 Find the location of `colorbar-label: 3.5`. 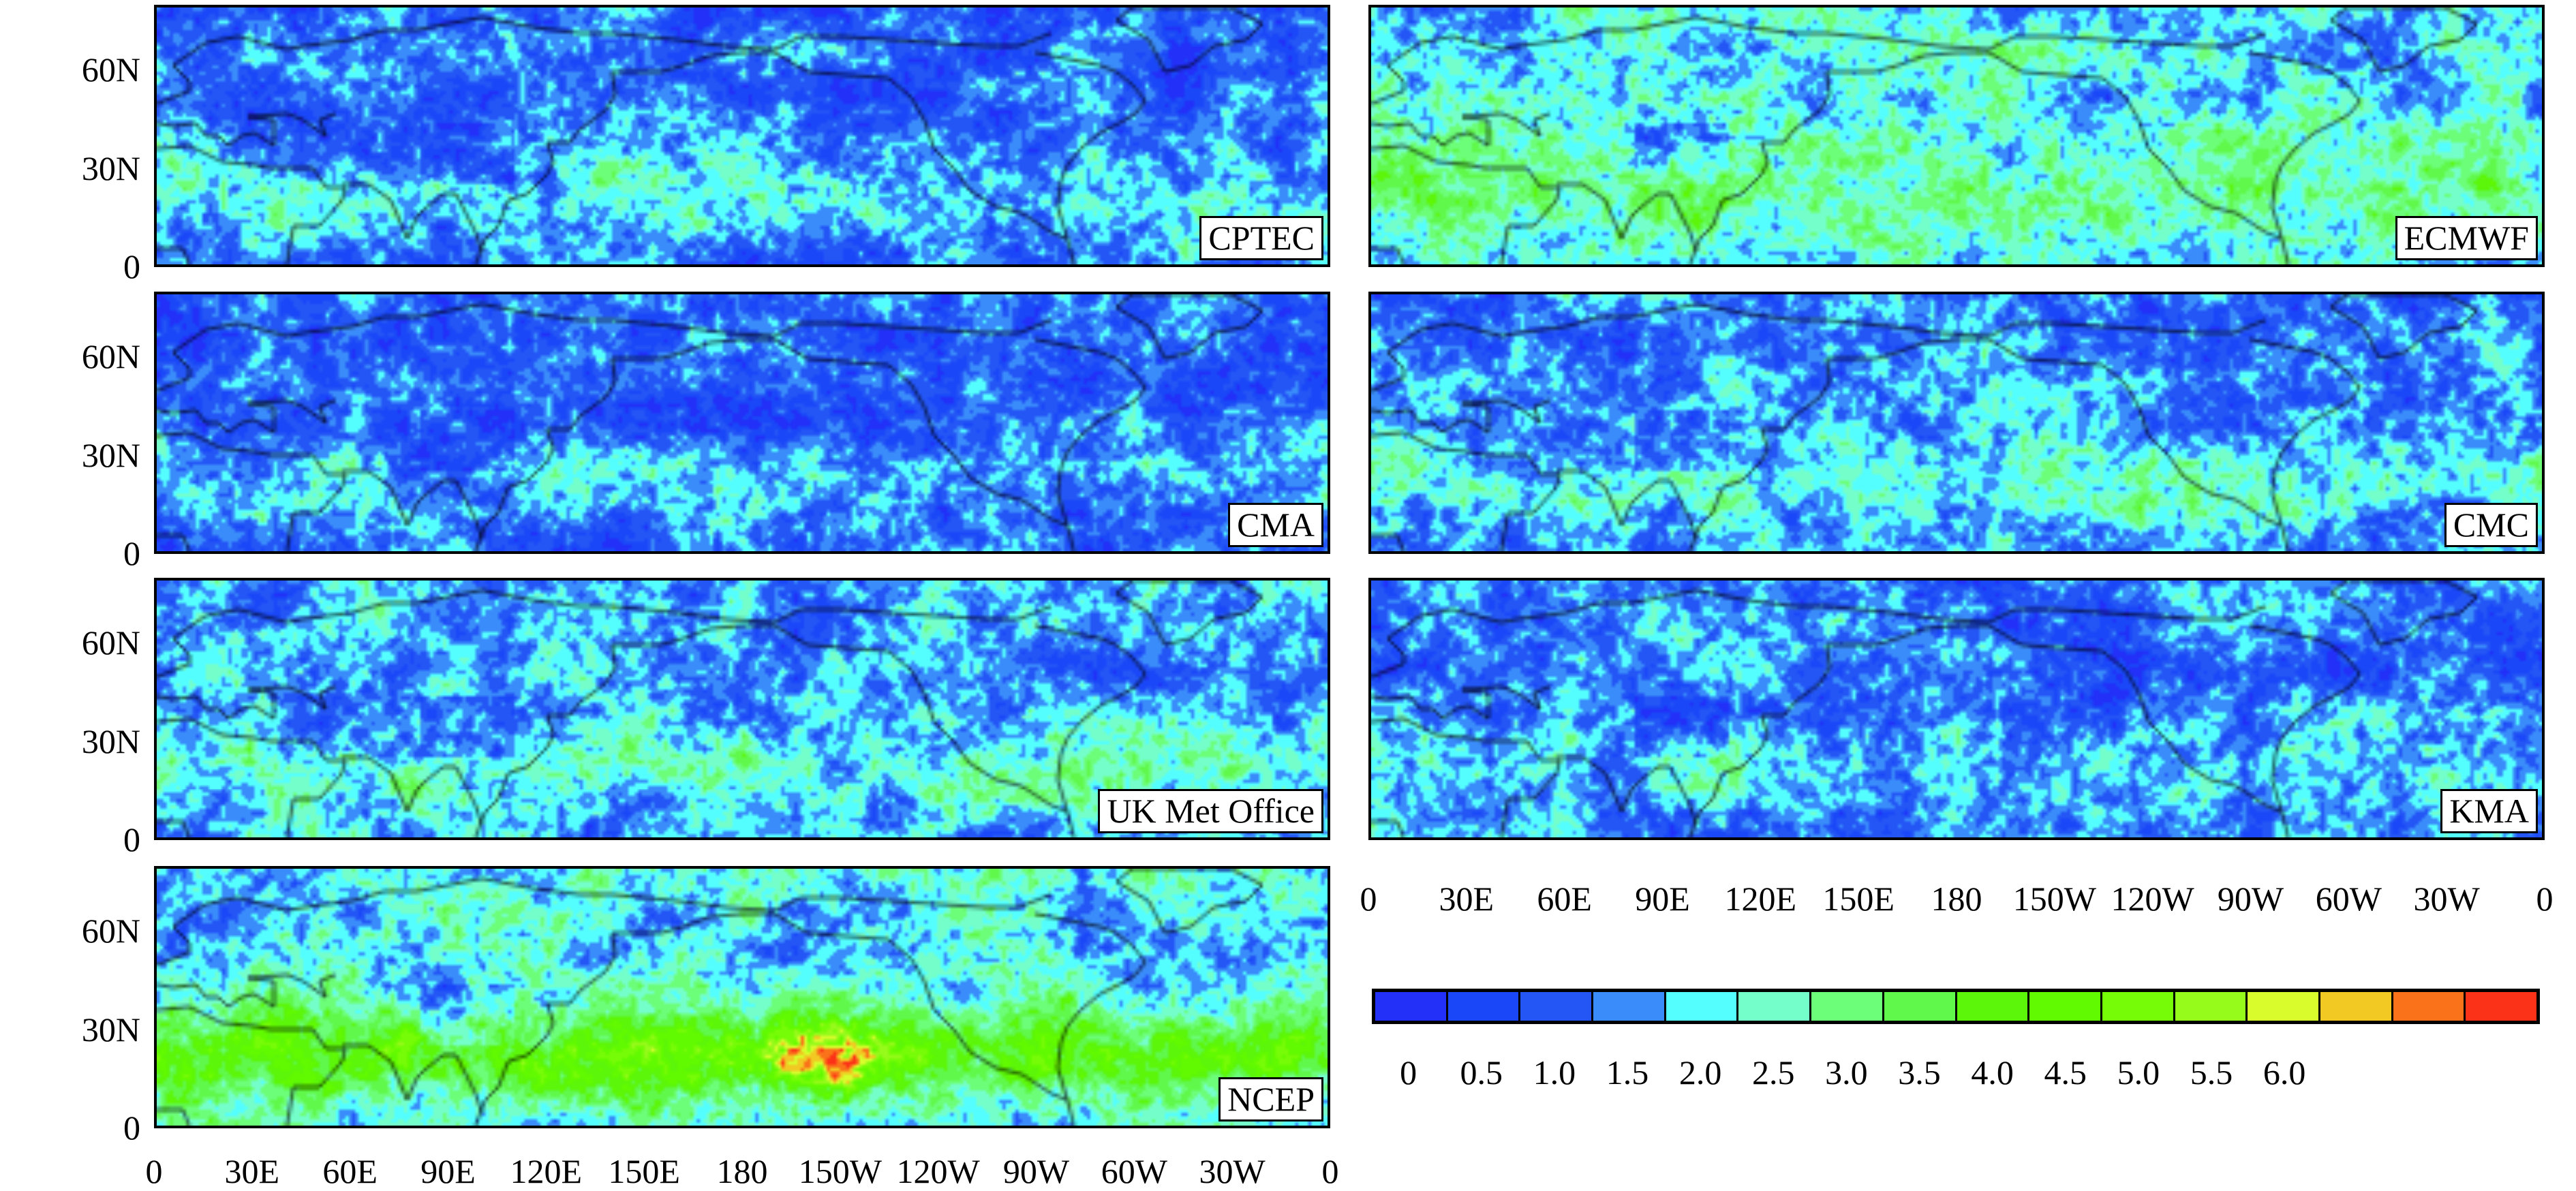

colorbar-label: 3.5 is located at coordinates (1920, 1072).